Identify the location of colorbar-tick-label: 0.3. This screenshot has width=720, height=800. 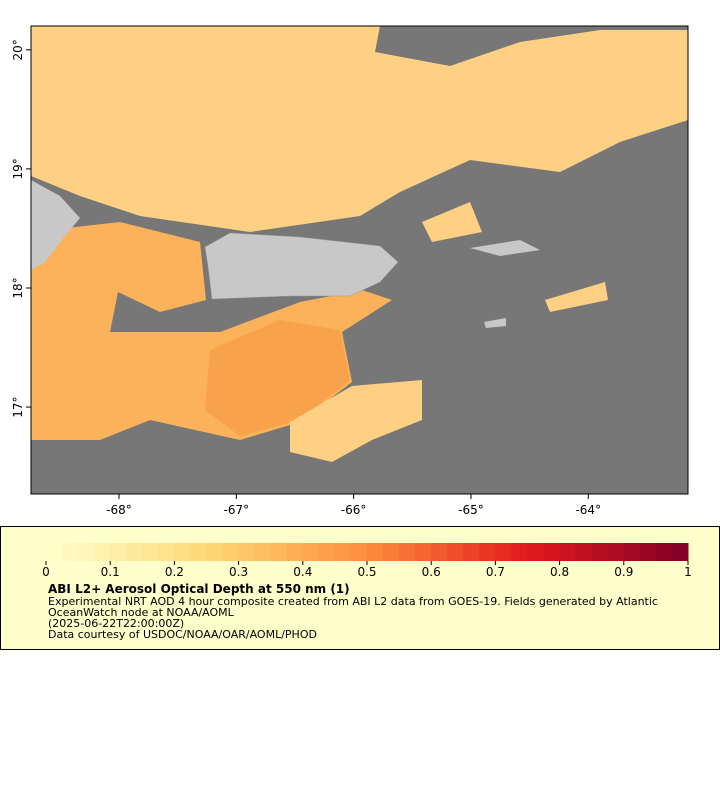
(238, 572).